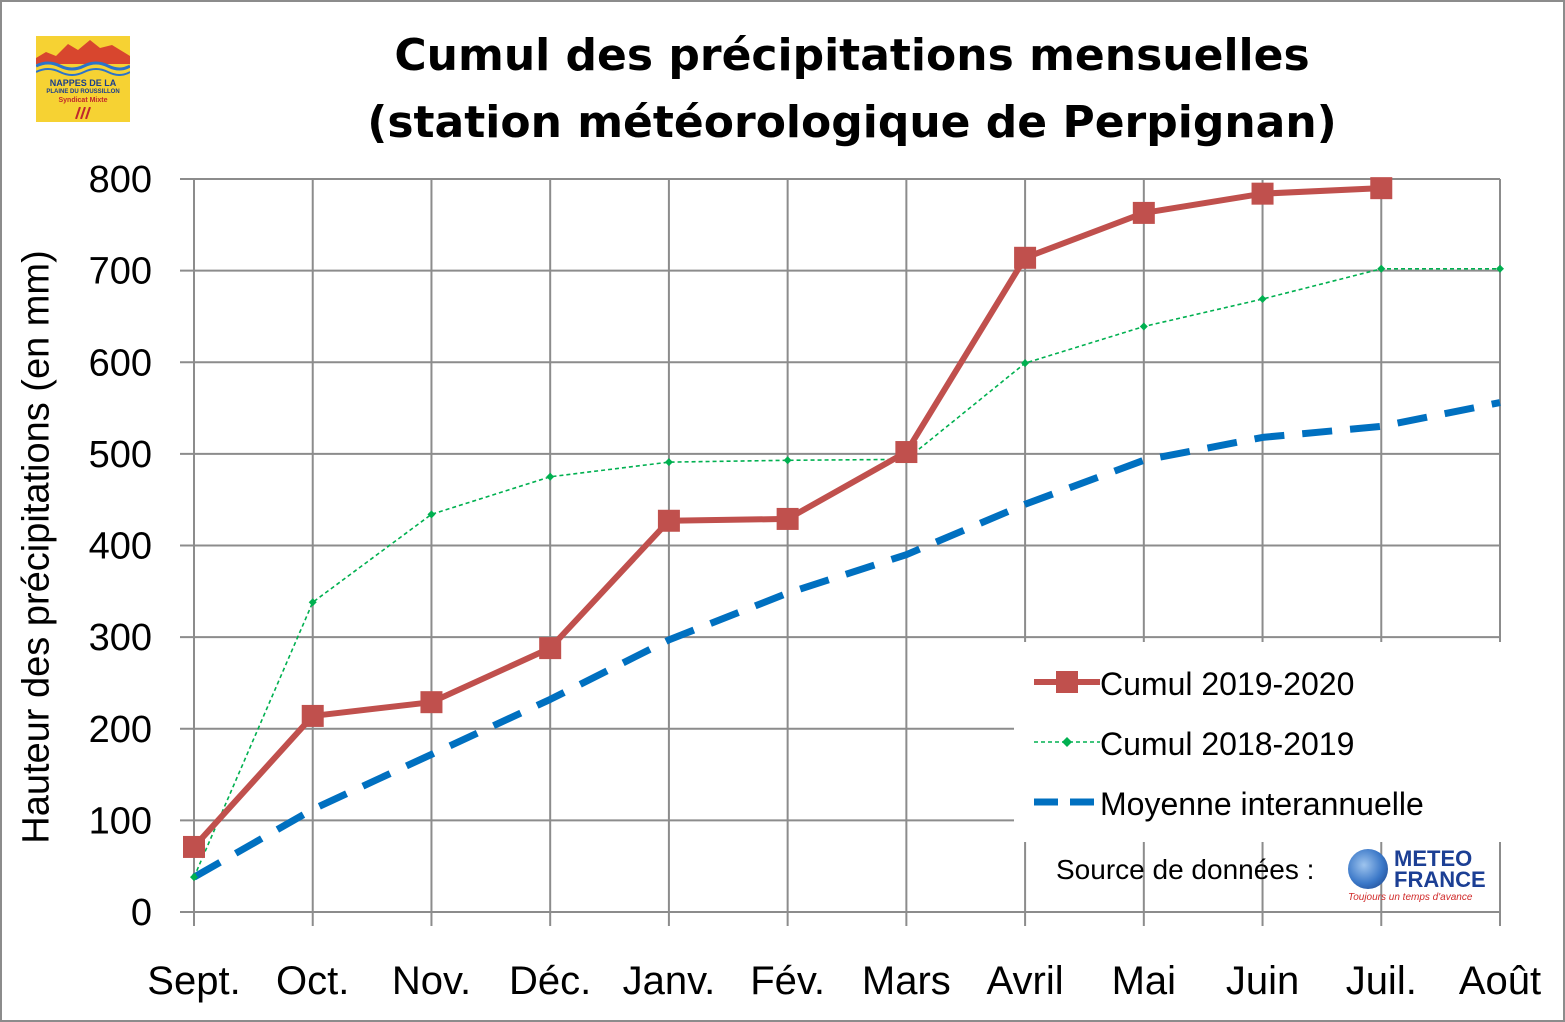 The image size is (1565, 1022). What do you see at coordinates (83, 58) in the screenshot?
I see `mountain-waves-icon` at bounding box center [83, 58].